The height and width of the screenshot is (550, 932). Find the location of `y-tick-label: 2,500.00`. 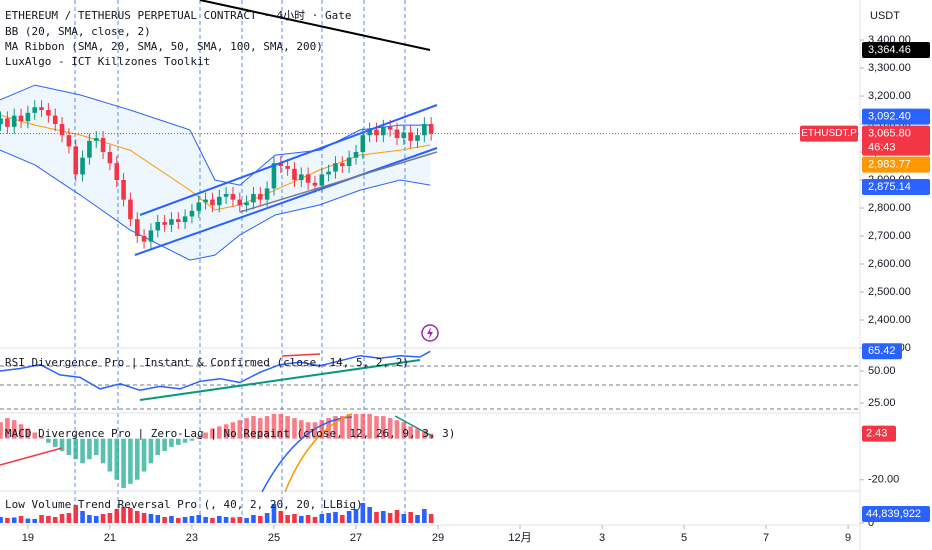

y-tick-label: 2,500.00 is located at coordinates (889, 292).